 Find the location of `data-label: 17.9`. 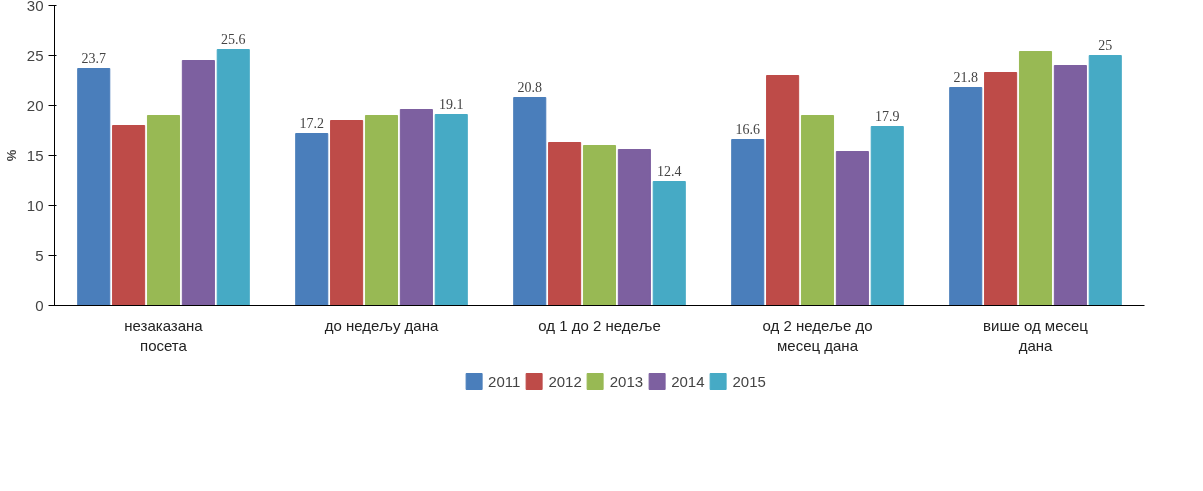

data-label: 17.9 is located at coordinates (887, 116).